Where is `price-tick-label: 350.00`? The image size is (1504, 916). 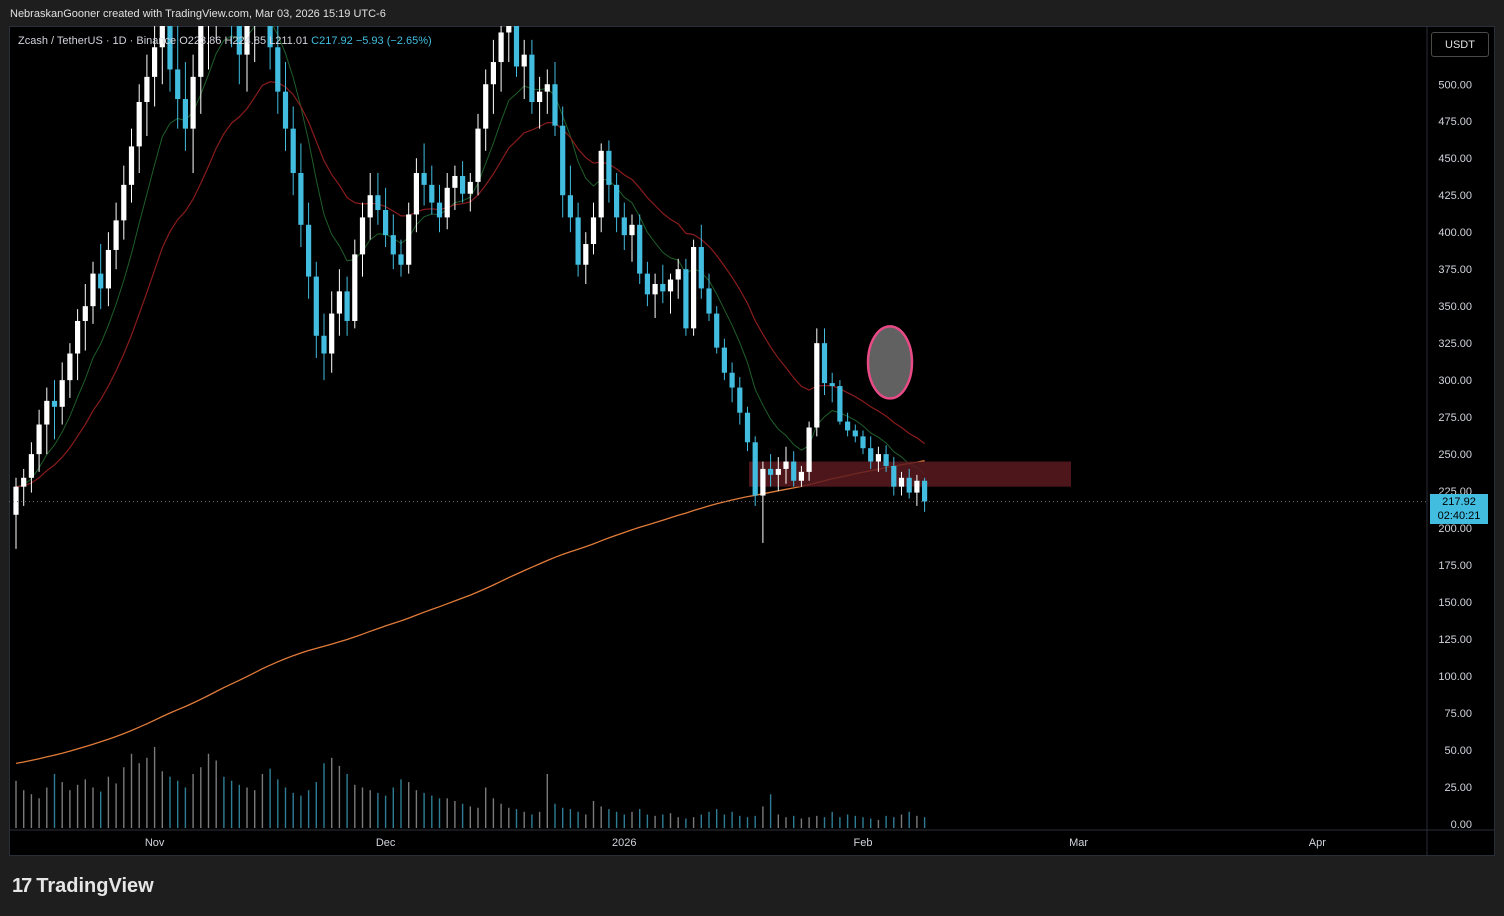
price-tick-label: 350.00 is located at coordinates (1455, 307).